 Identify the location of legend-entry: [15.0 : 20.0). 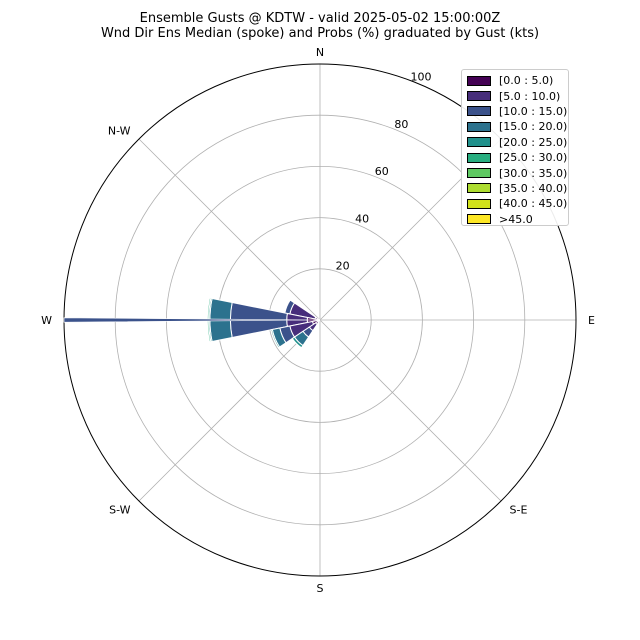
(517, 126).